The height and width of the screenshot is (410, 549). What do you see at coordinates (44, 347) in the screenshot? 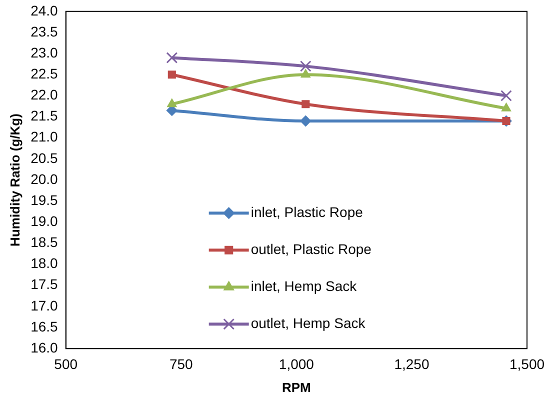
I see `y-tick-label: 16.0` at bounding box center [44, 347].